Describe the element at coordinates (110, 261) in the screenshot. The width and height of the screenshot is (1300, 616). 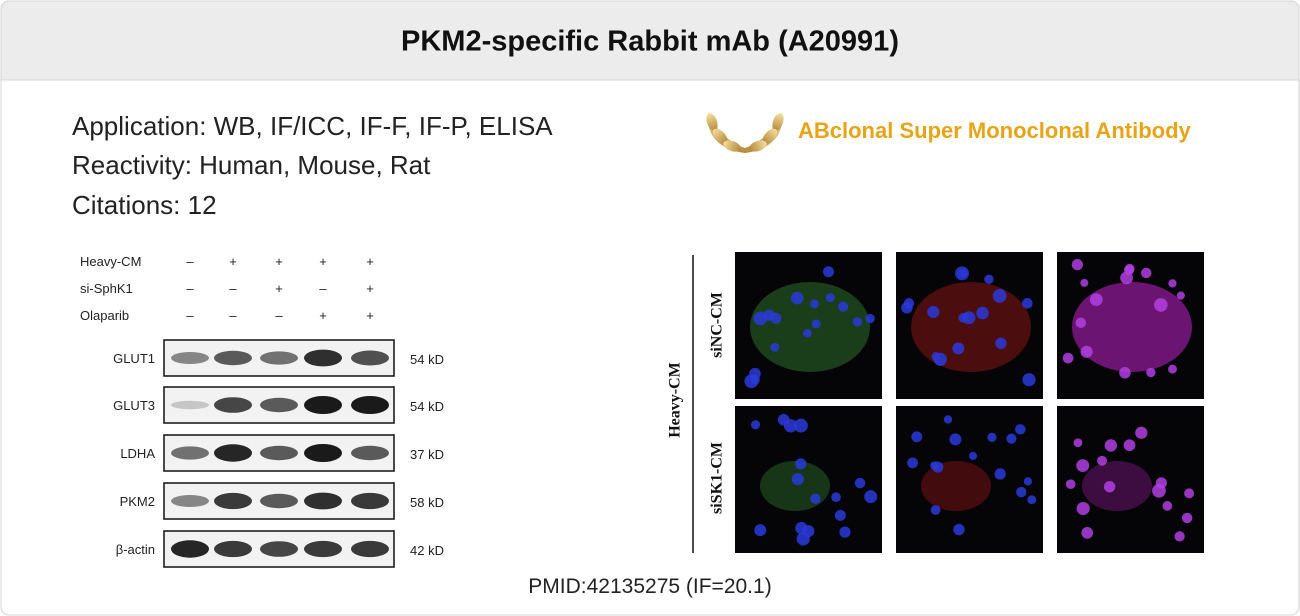
I see `condition-label: Heavy-CM` at that location.